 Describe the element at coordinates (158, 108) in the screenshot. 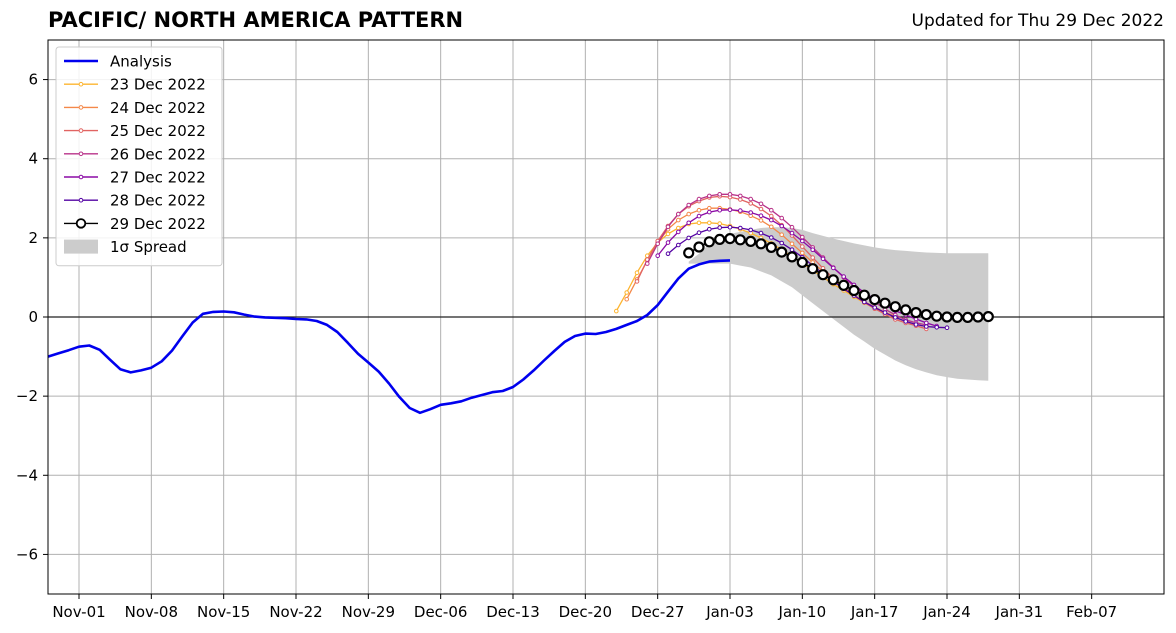

I see `legend-label: 24 Dec 2022` at that location.